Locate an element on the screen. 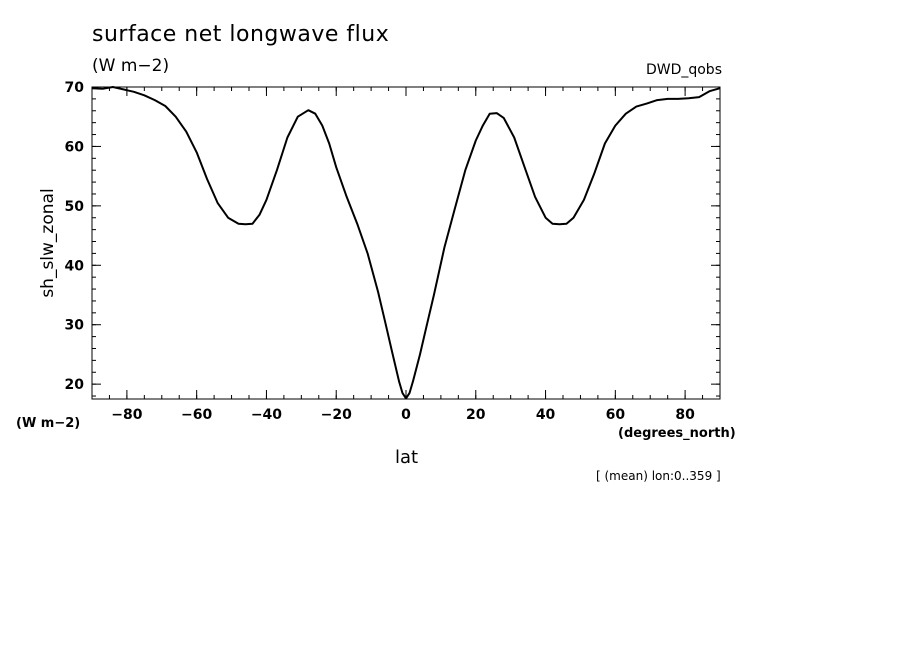 This screenshot has height=654, width=904. mean-note: [ (mean) lon:0..359 ] is located at coordinates (658, 476).